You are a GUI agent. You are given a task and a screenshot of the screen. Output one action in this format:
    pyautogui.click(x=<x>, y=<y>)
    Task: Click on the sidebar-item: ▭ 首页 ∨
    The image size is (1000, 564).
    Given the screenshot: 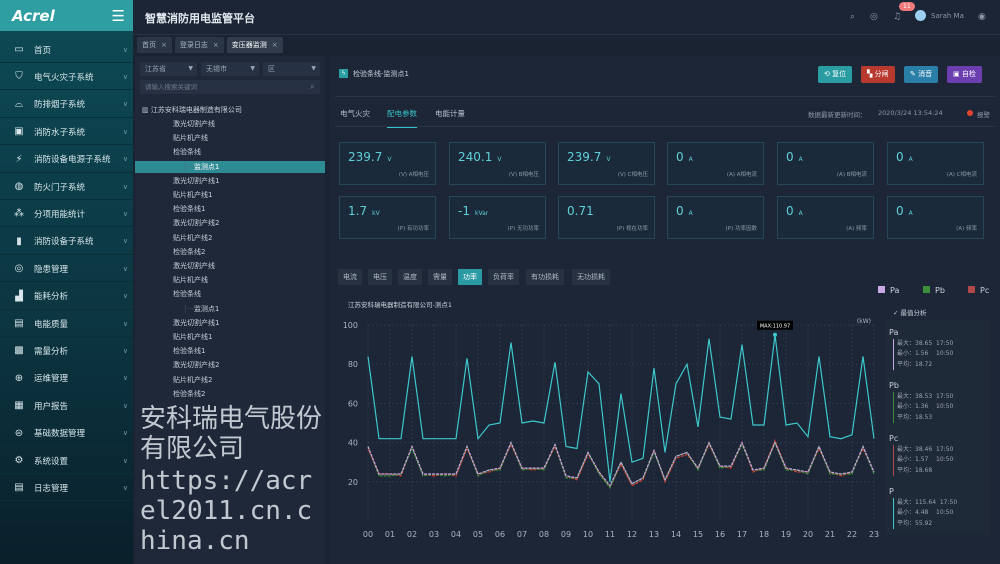 What is the action you would take?
    pyautogui.click(x=66, y=50)
    